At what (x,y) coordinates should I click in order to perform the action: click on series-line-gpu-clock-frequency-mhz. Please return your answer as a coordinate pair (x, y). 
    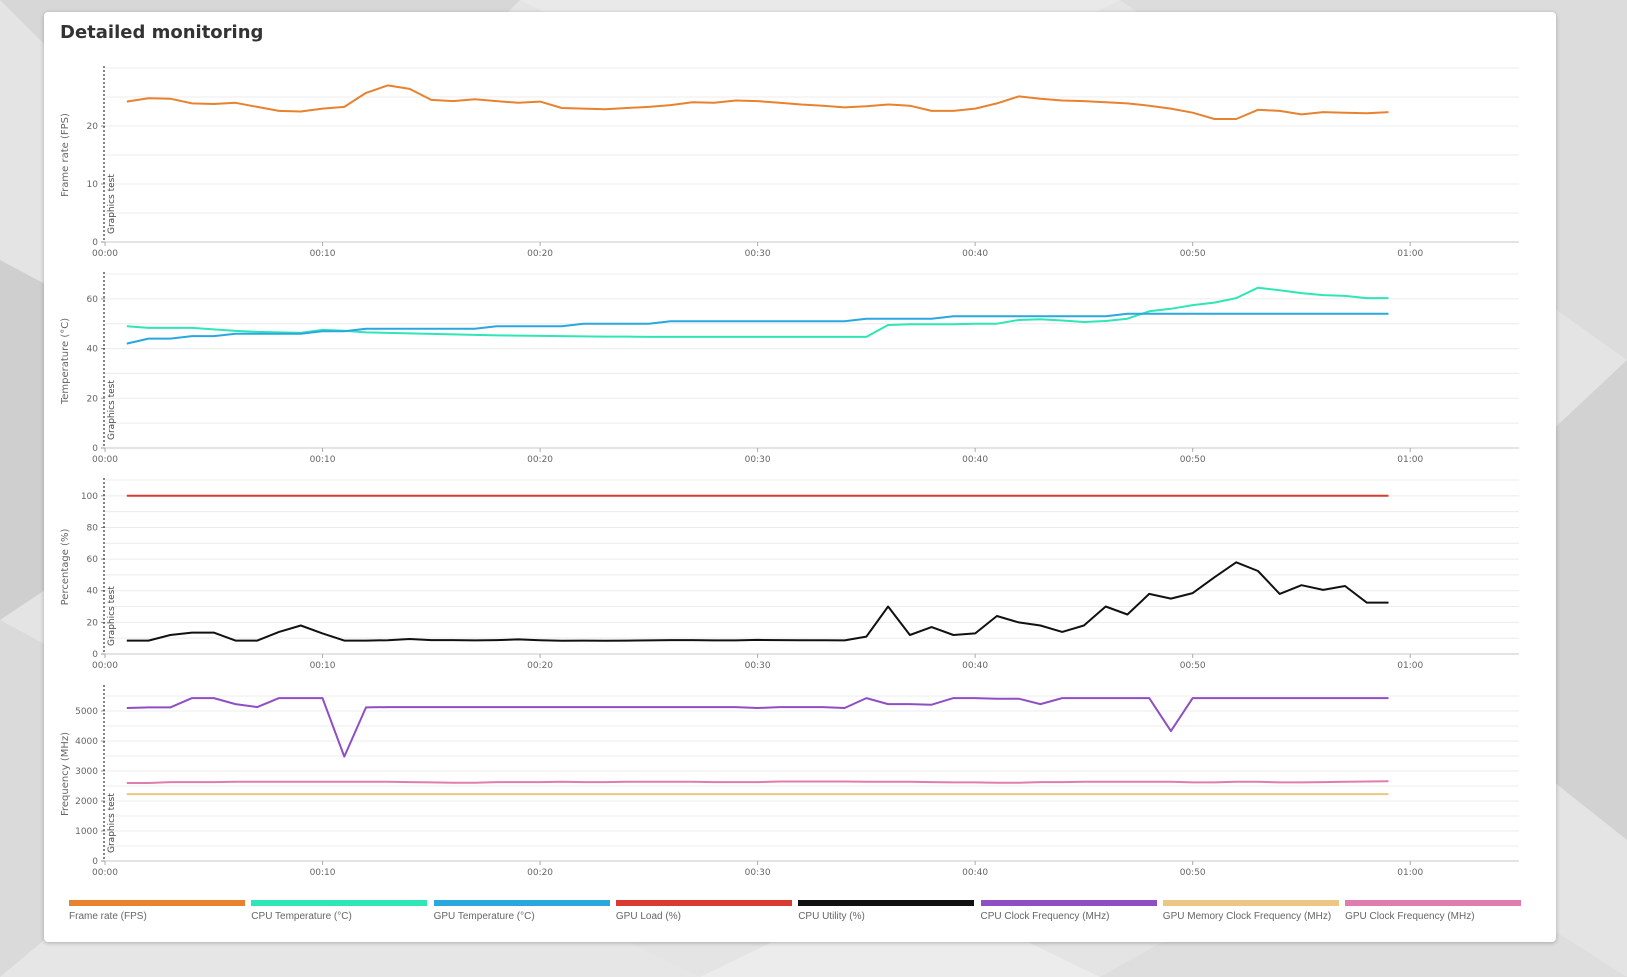
    Looking at the image, I should click on (757, 782).